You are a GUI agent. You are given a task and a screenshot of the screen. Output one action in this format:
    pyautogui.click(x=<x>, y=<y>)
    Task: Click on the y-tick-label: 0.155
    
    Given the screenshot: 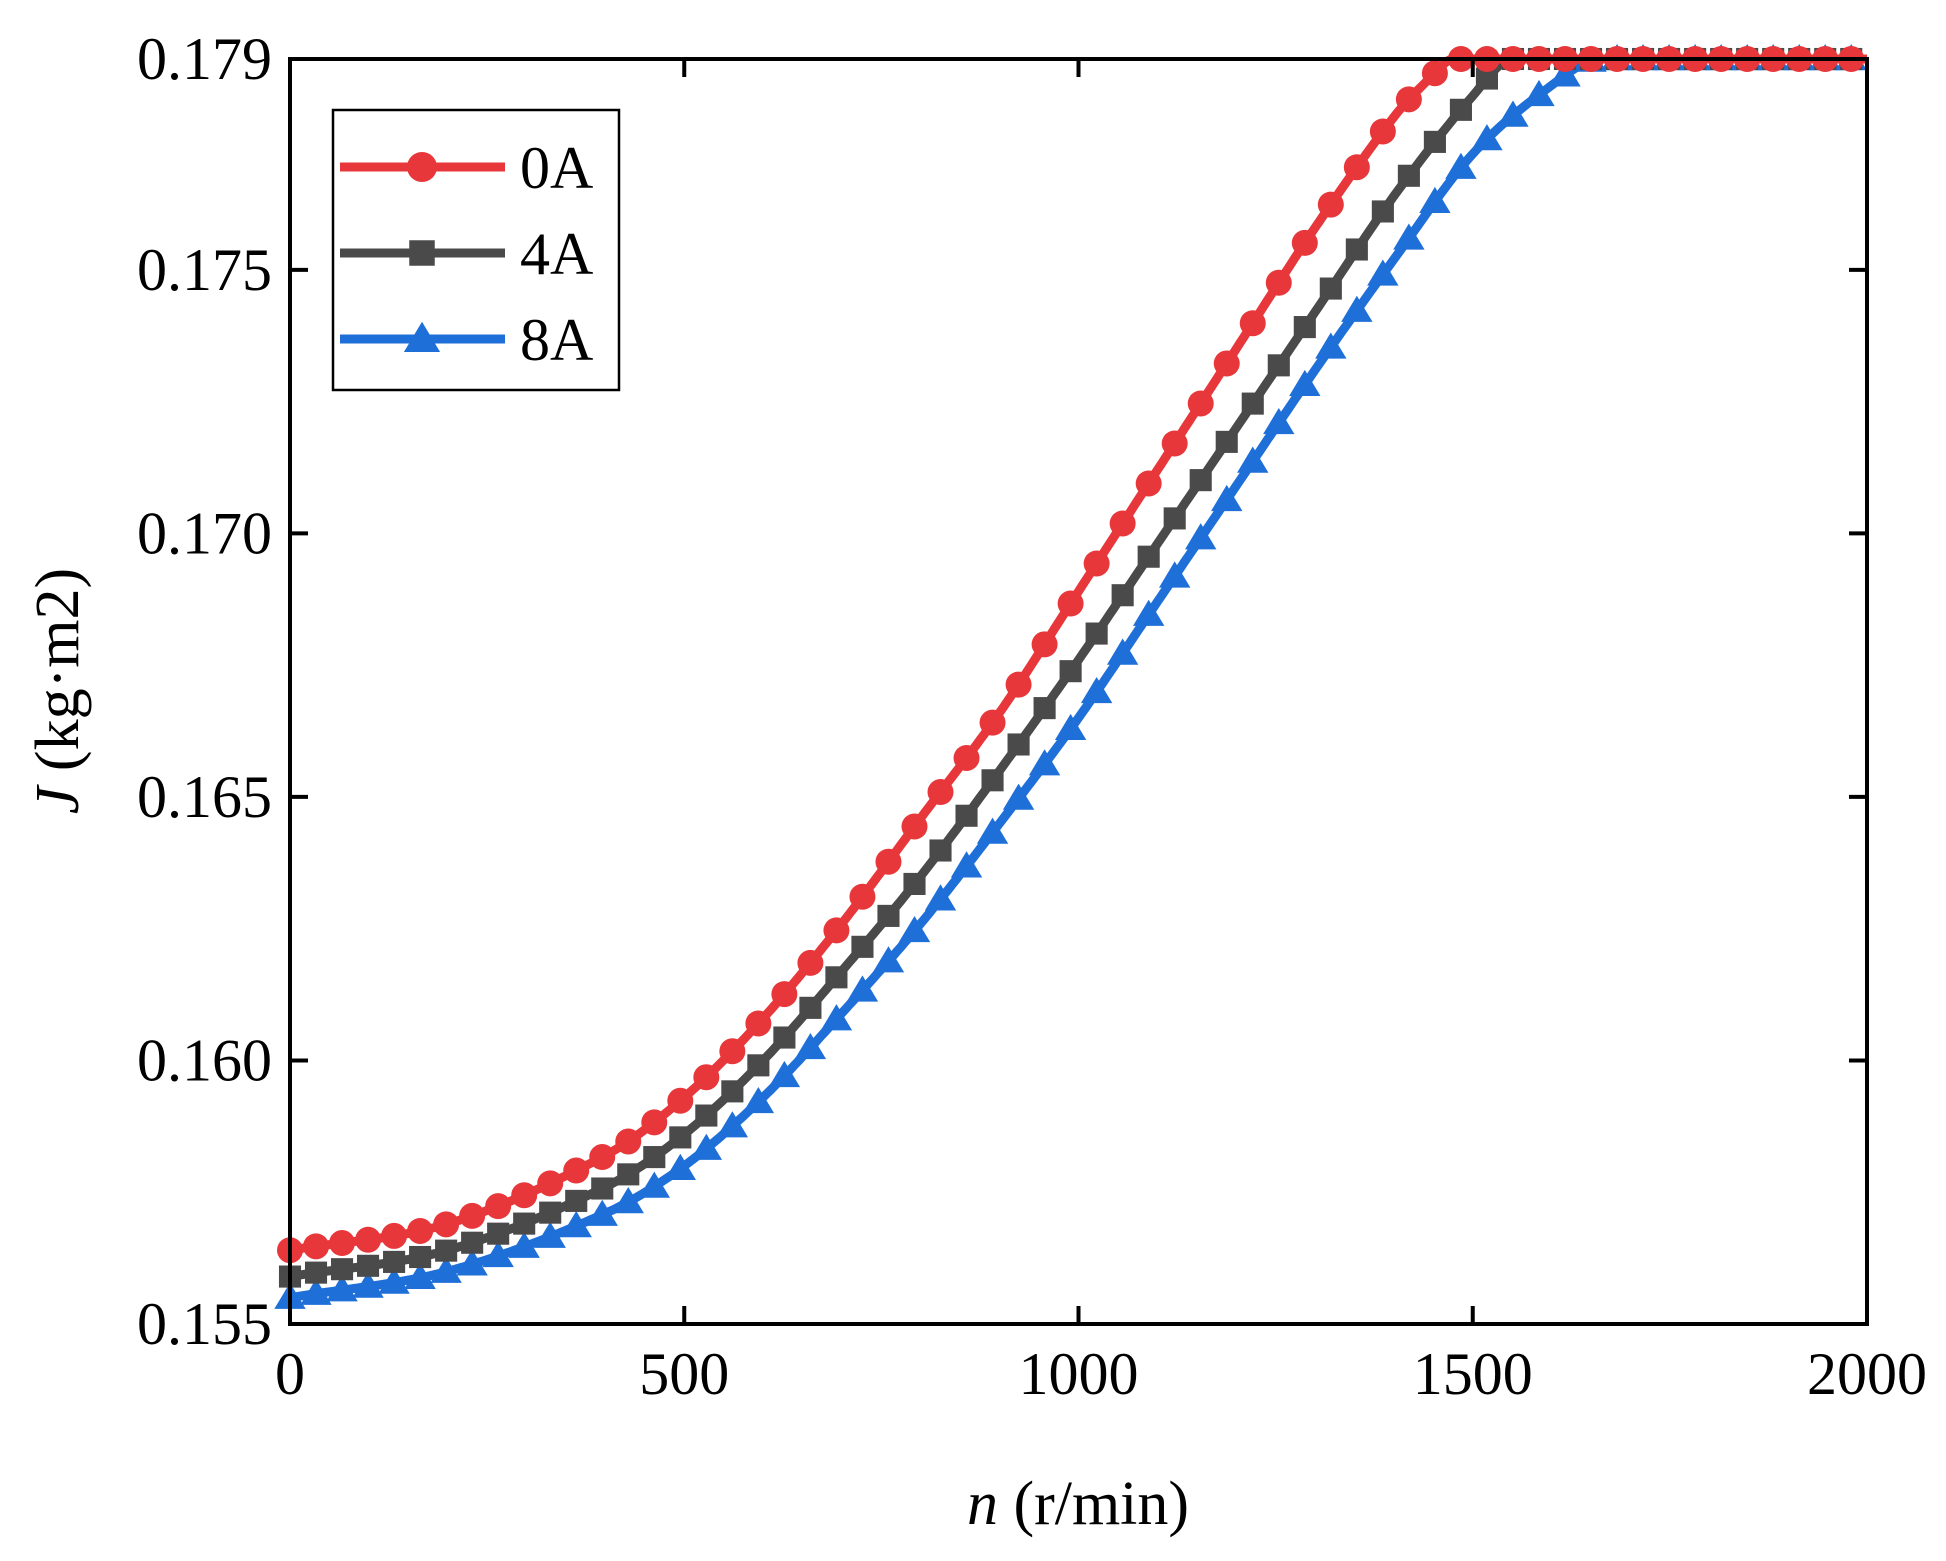 What is the action you would take?
    pyautogui.click(x=204, y=1324)
    